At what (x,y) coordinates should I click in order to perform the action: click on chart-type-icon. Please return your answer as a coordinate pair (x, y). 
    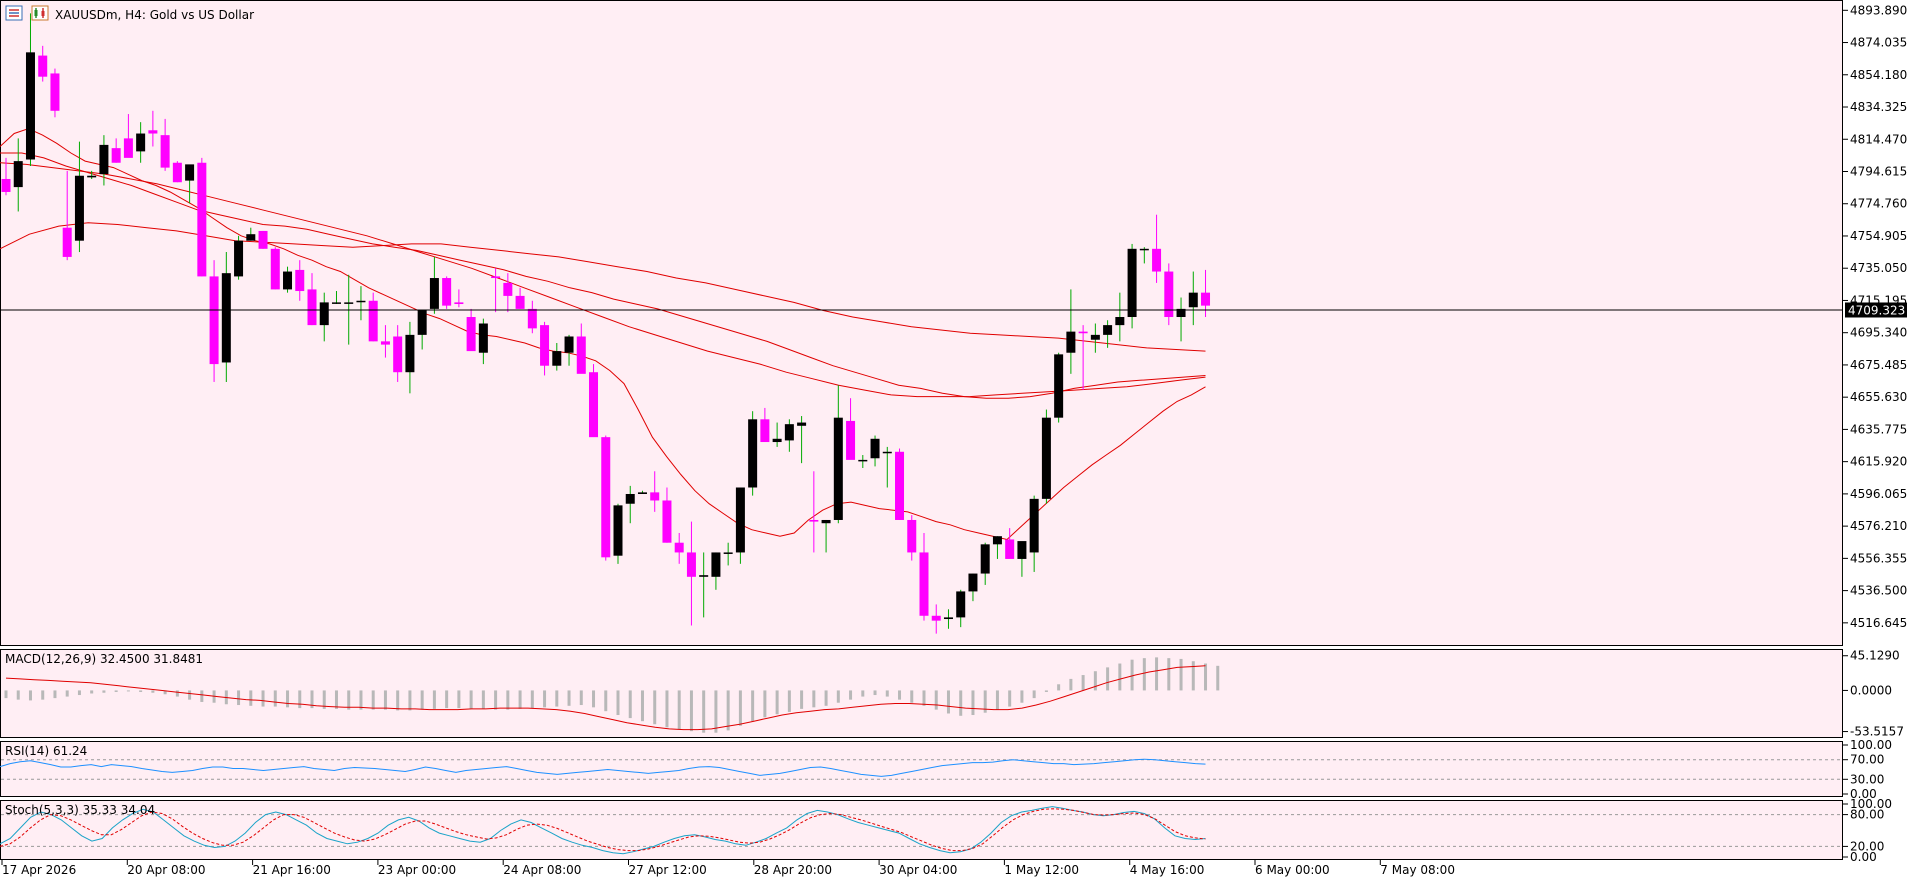
    Looking at the image, I should click on (40, 13).